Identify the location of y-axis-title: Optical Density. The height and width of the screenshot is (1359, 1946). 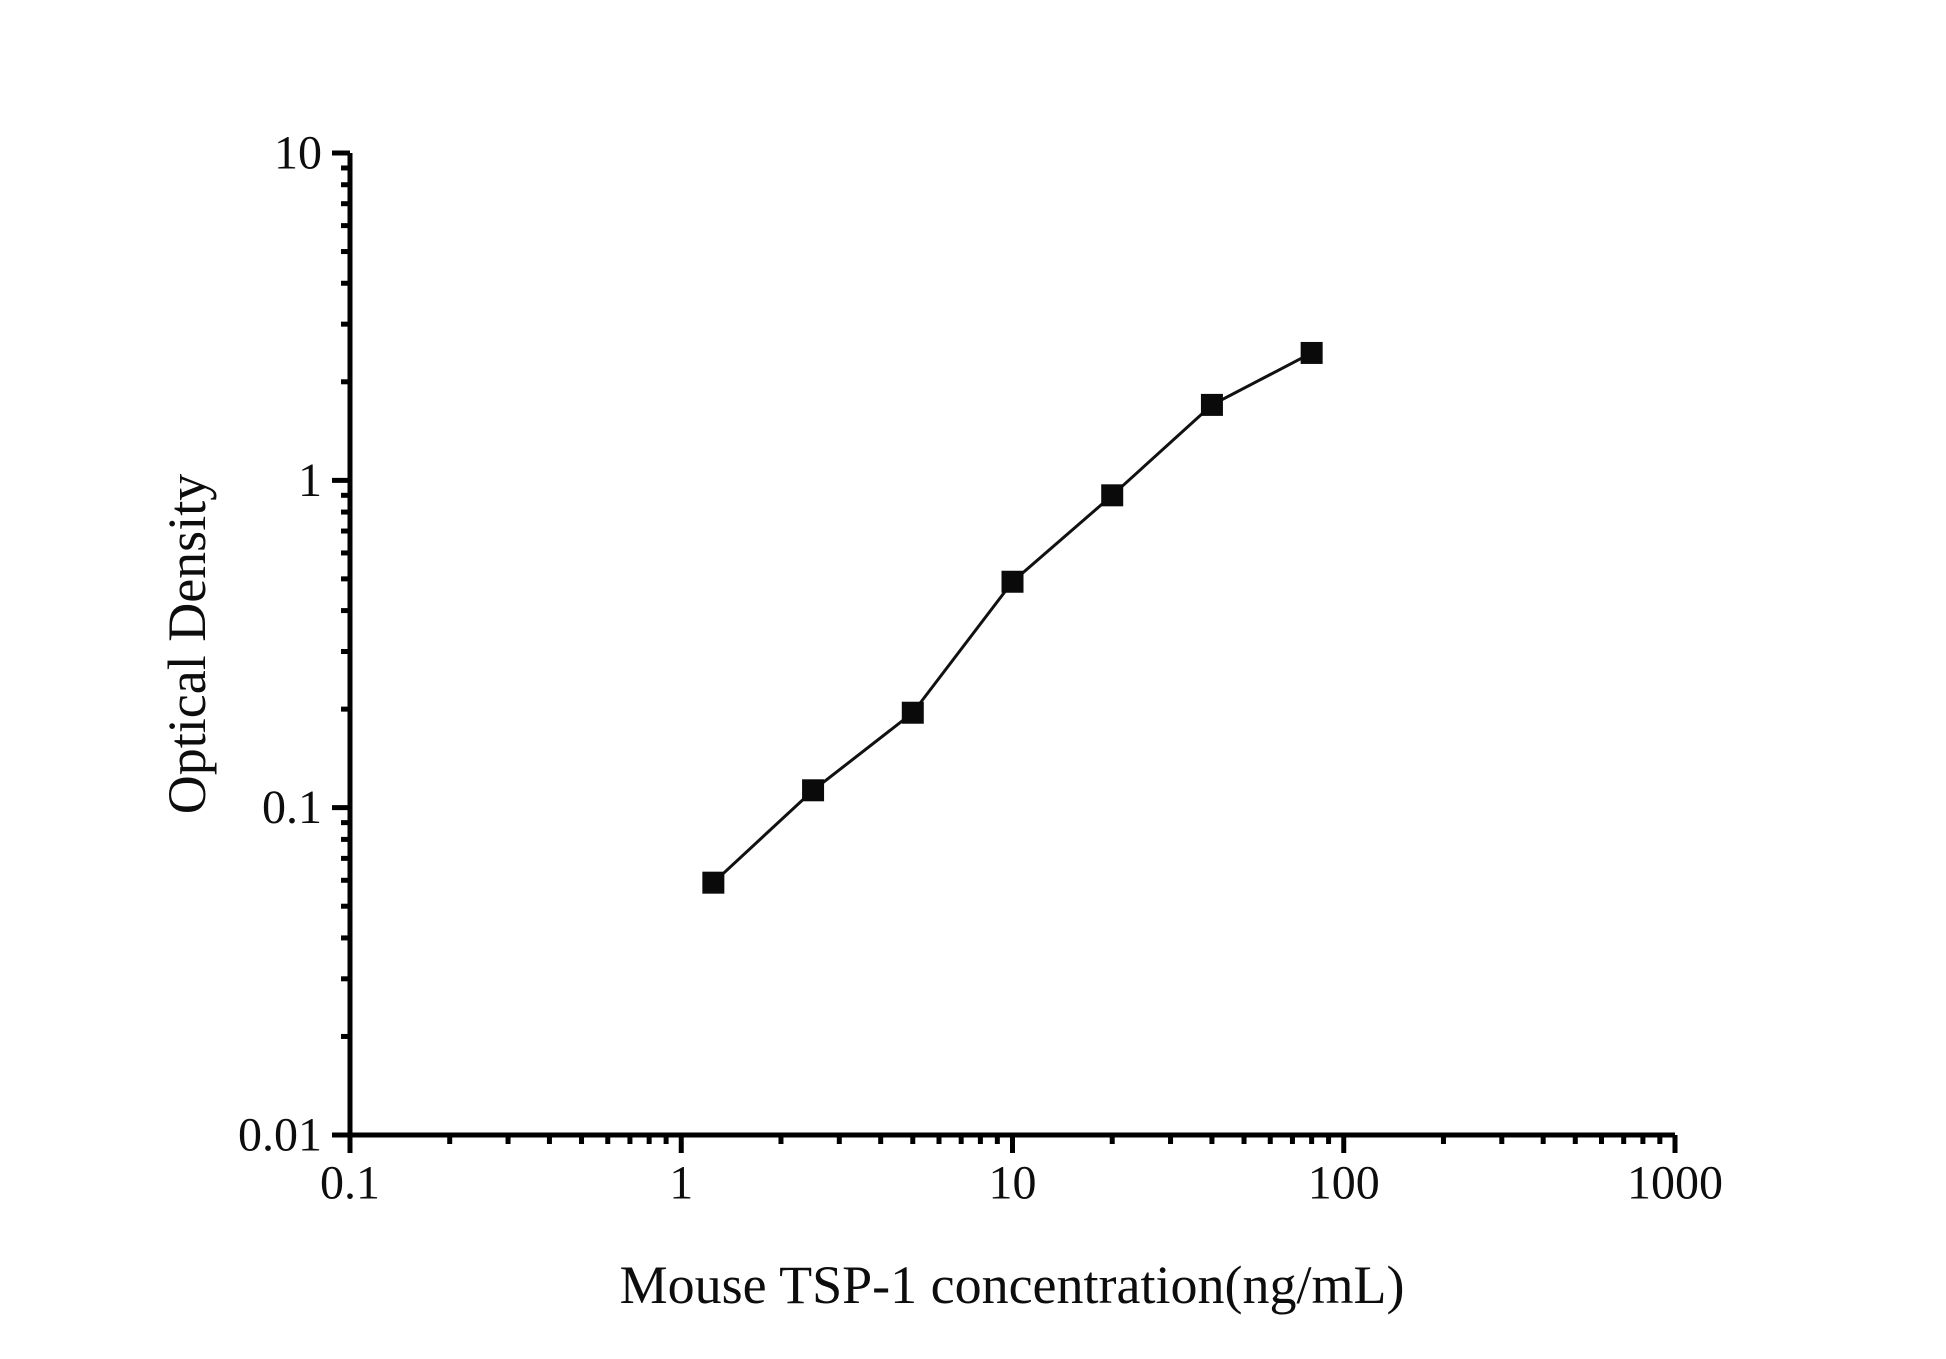
(187, 644).